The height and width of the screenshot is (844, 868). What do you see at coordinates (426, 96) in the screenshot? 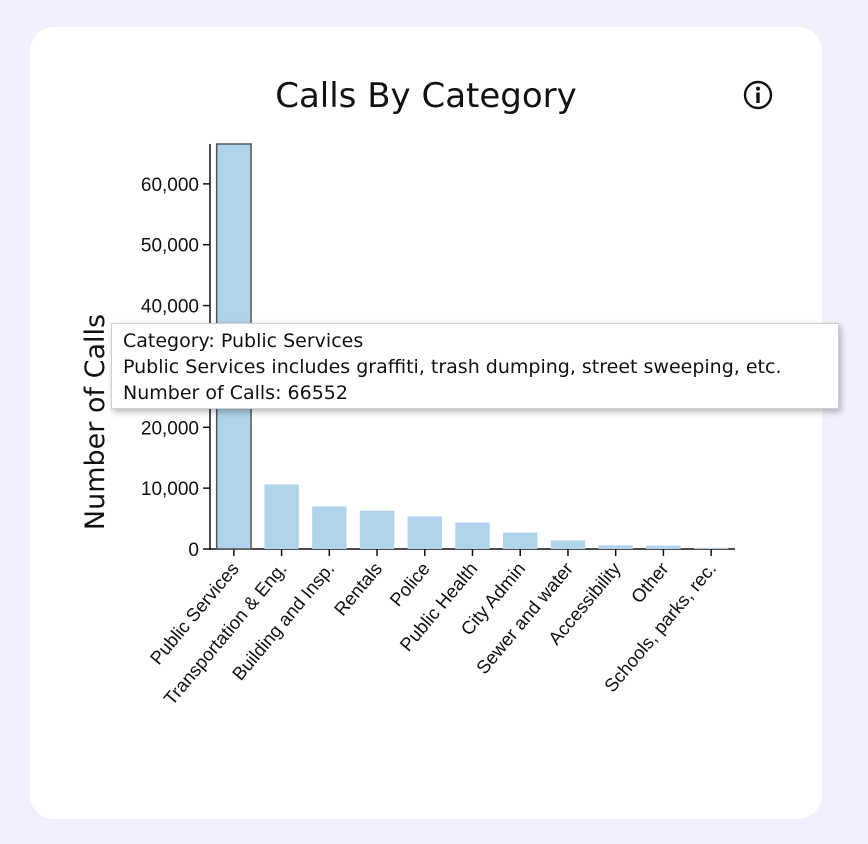
I see `chart-title: Calls By Category` at bounding box center [426, 96].